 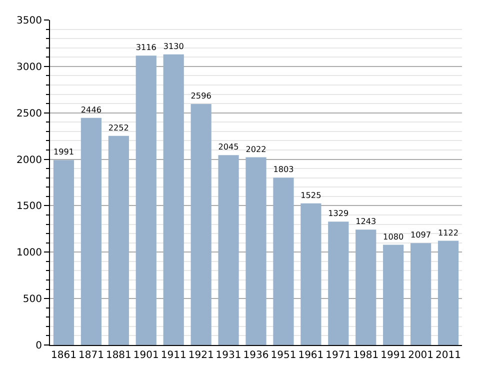 I want to click on x-tick-label: 1901, so click(x=146, y=355).